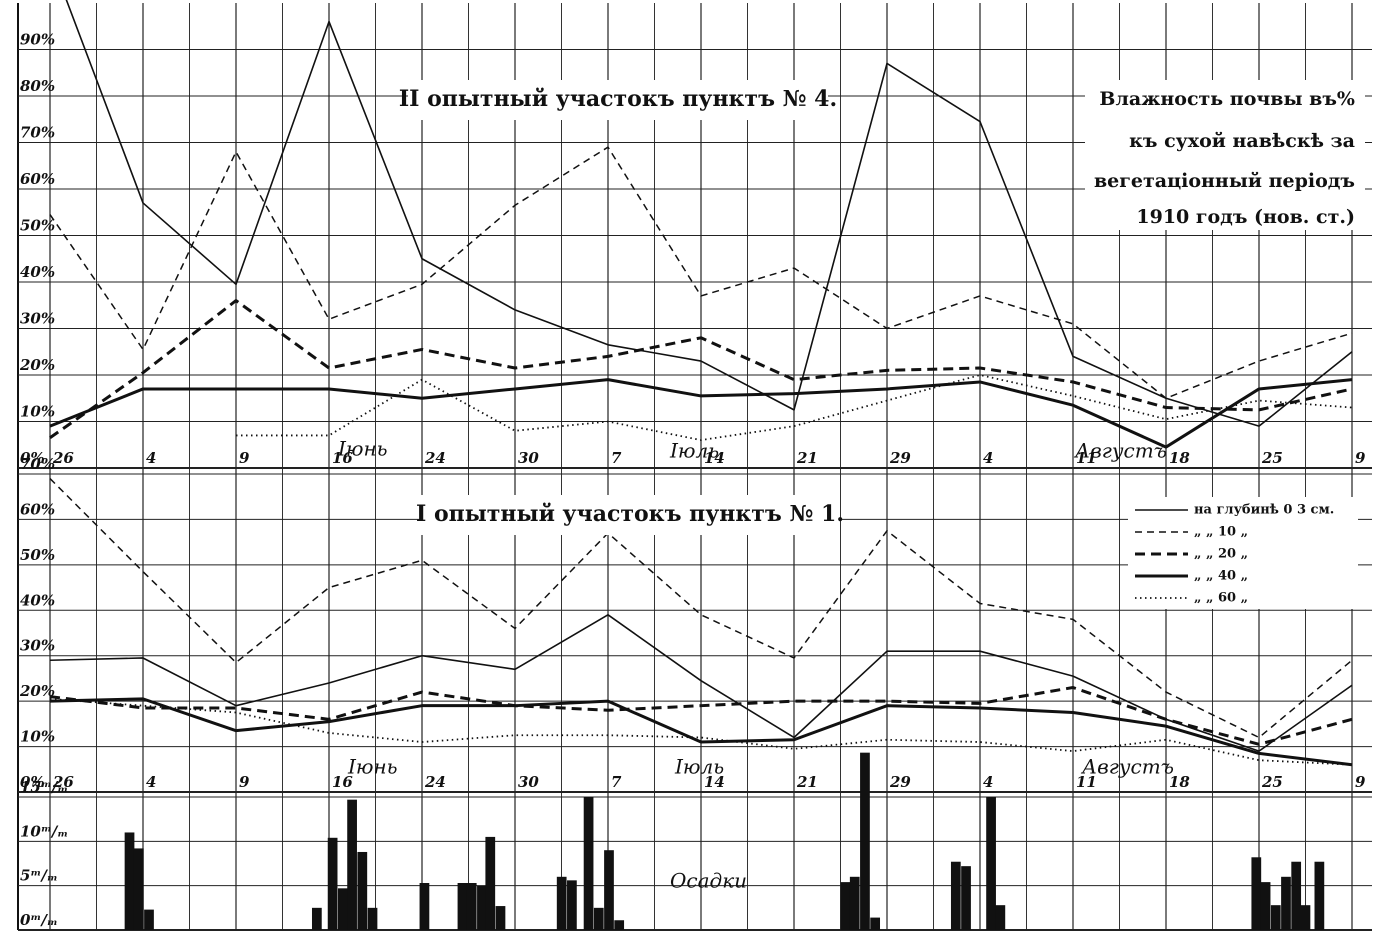  I want to click on note: Влажность почвы въ%, so click(1227, 99).